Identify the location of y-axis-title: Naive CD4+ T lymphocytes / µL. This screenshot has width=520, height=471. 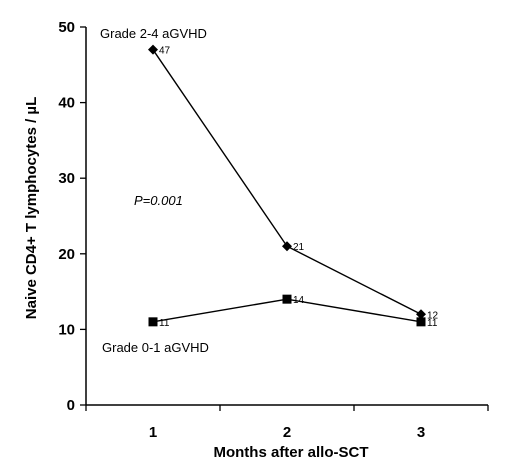
(31, 208).